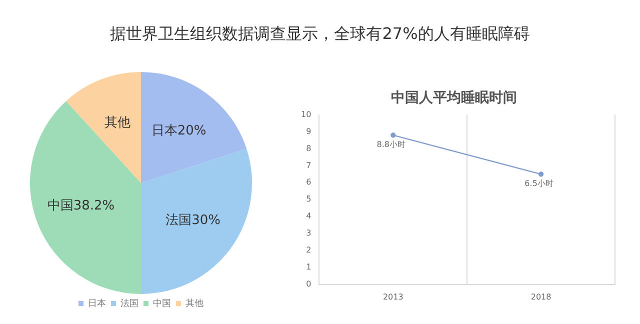  Describe the element at coordinates (195, 303) in the screenshot. I see `legend-label: 其他` at that location.